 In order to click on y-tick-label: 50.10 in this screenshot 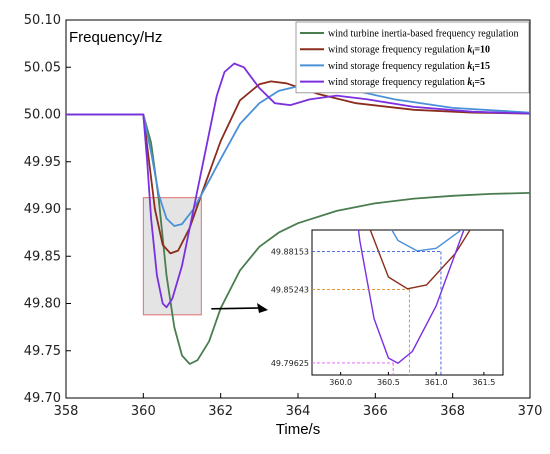, I will do `click(42, 20)`.